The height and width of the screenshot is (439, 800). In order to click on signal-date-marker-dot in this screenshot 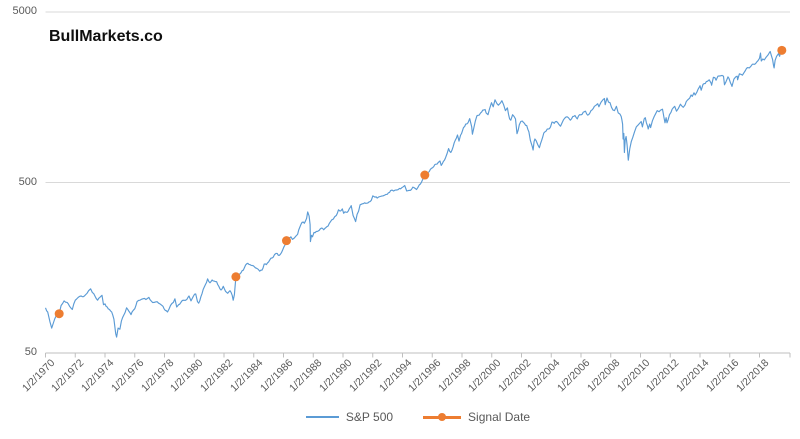, I will do `click(442, 417)`.